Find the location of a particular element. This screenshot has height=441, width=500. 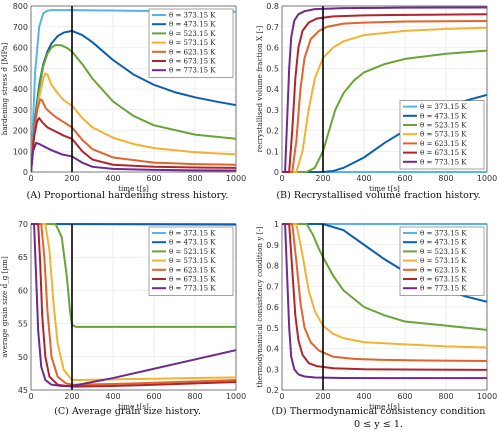

y-tick-label: 700 is located at coordinates (20, 27).